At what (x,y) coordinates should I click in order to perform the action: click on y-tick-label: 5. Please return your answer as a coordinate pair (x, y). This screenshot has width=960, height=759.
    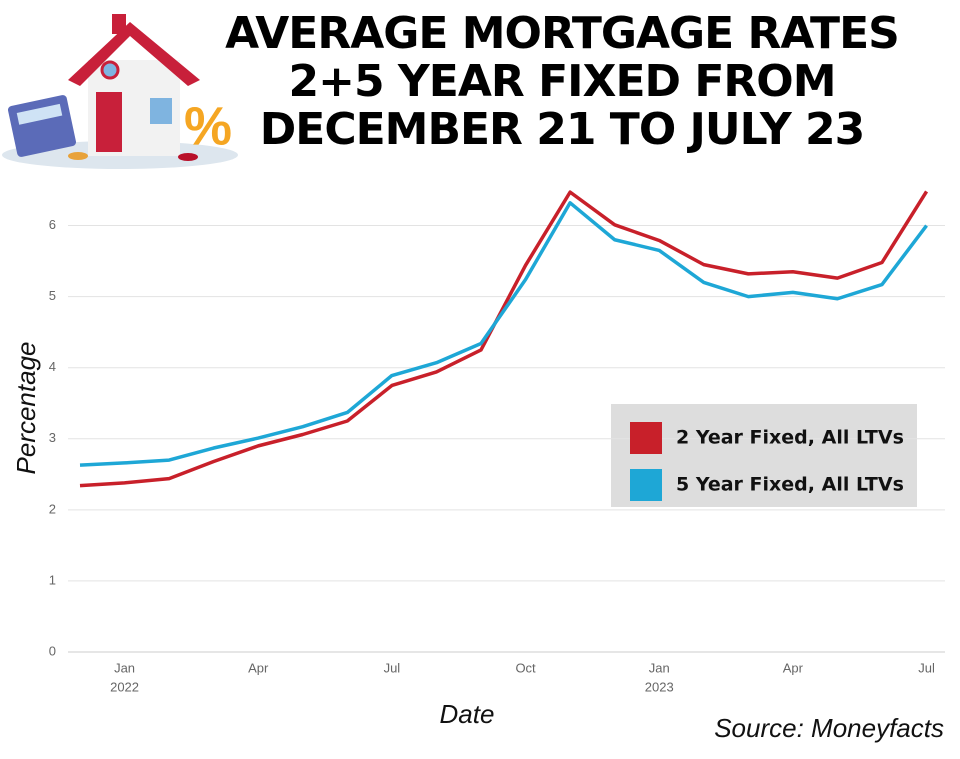
    Looking at the image, I should click on (52, 295).